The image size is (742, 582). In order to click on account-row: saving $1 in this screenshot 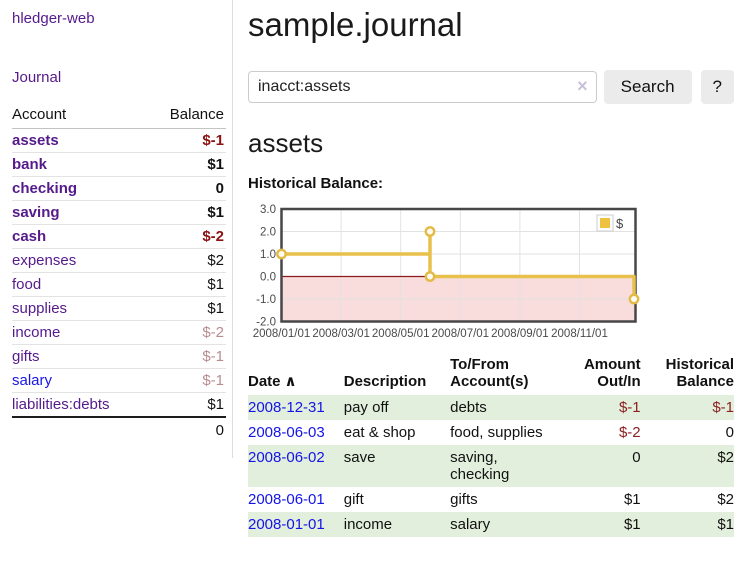, I will do `click(119, 212)`.